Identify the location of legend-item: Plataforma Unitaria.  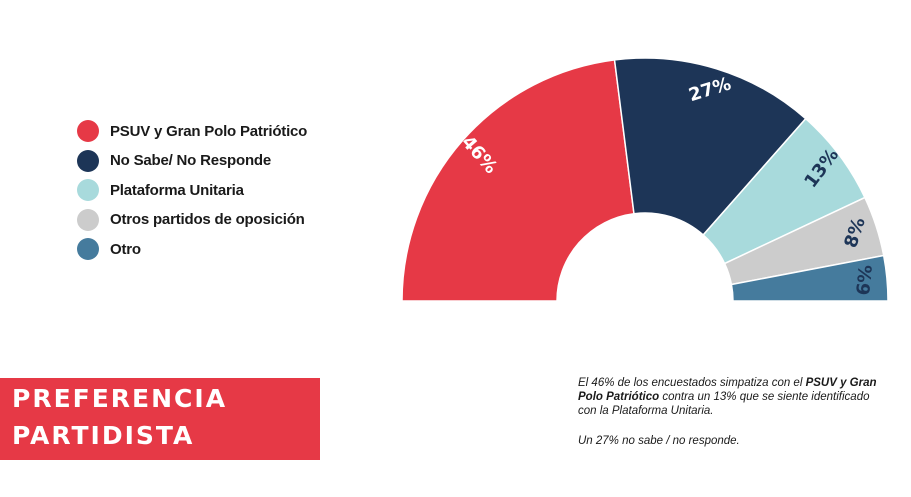
(192, 190).